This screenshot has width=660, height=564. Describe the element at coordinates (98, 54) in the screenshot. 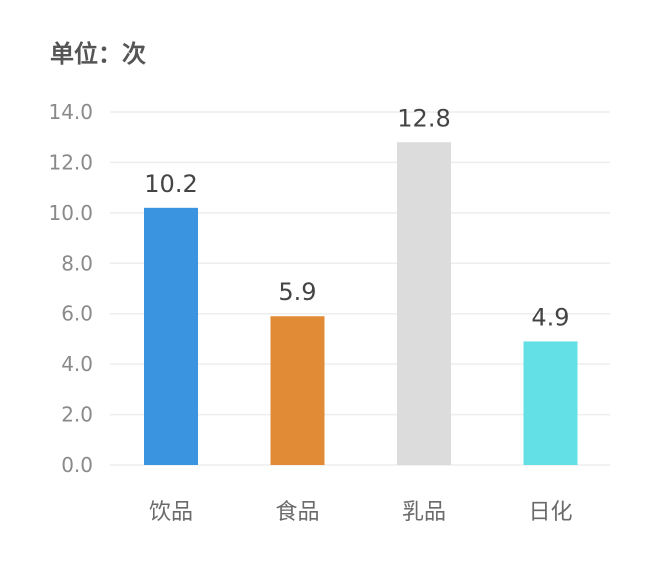

I see `unit-label: 单位：次` at that location.